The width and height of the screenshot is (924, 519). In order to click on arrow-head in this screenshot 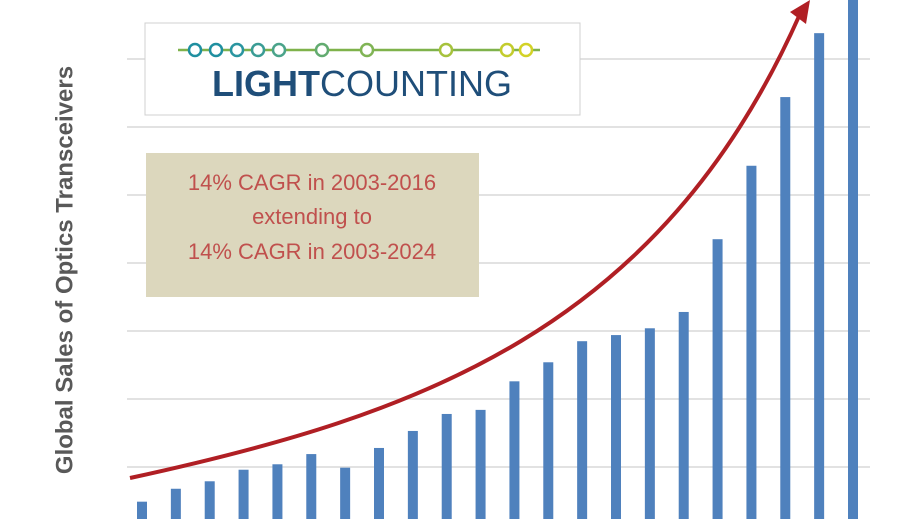, I will do `click(800, 12)`.